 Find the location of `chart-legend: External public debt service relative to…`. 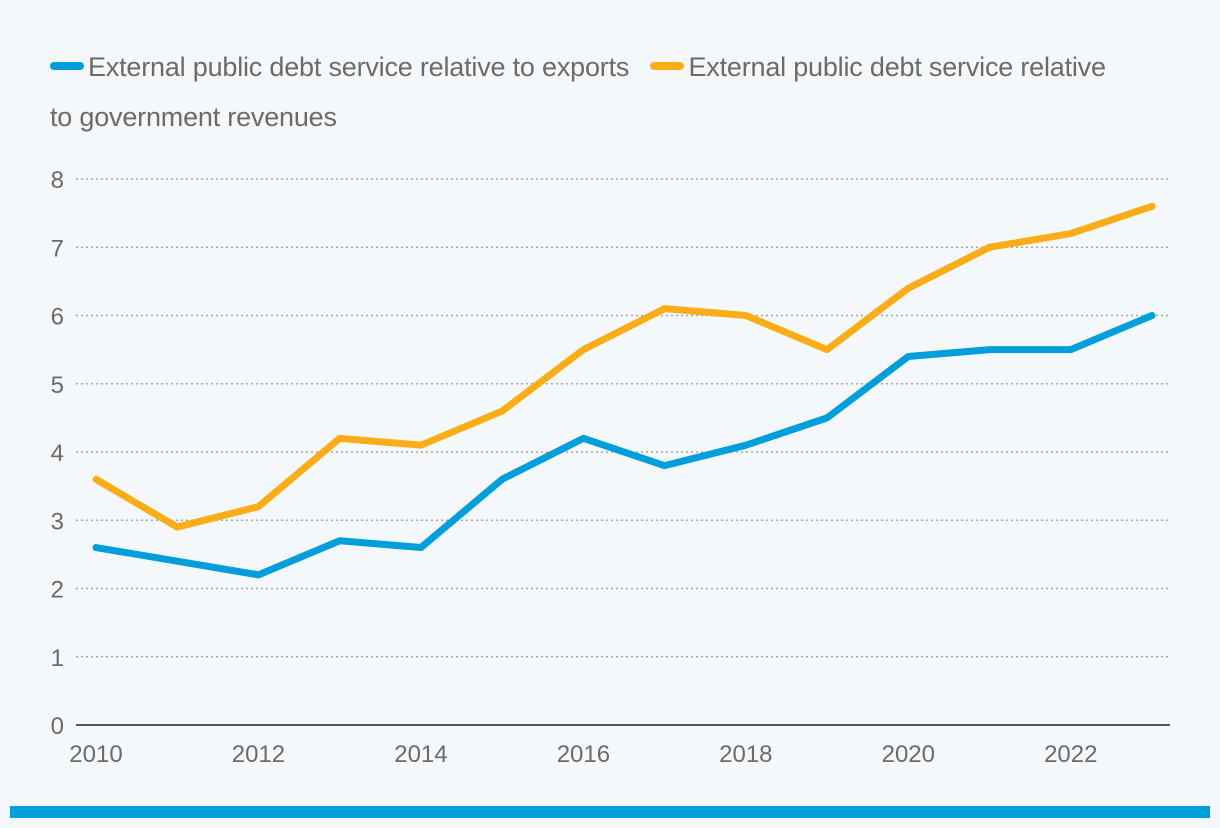

chart-legend: External public debt service relative to… is located at coordinates (590, 92).